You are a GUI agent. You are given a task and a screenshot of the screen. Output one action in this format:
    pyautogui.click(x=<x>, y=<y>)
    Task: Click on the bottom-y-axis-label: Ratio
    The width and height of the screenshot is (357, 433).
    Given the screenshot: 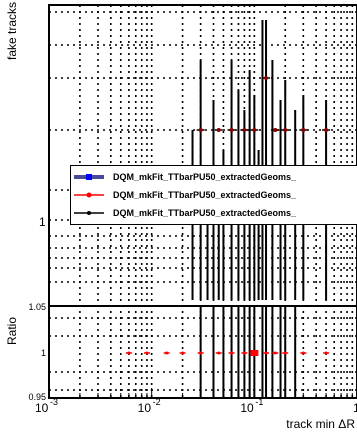 What is the action you would take?
    pyautogui.click(x=12, y=330)
    